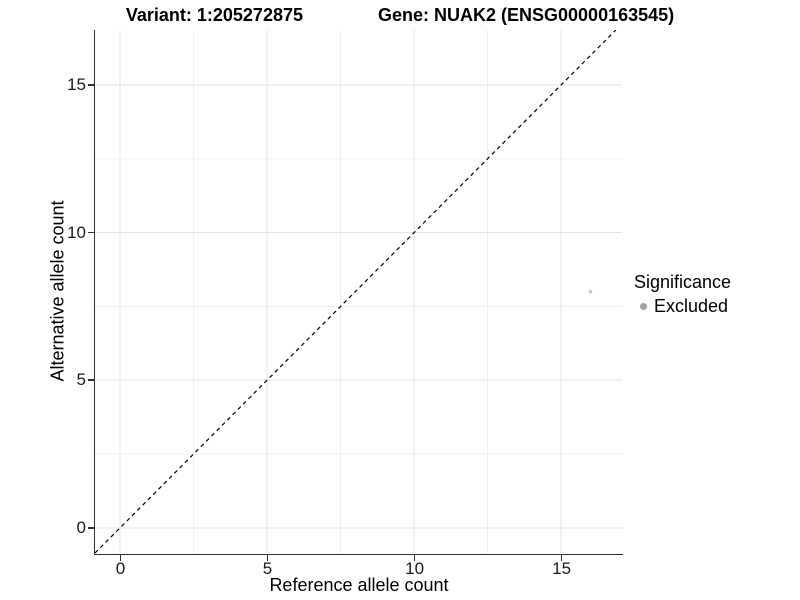 This screenshot has width=800, height=600. What do you see at coordinates (359, 585) in the screenshot?
I see `x-axis-title: Reference allele count` at bounding box center [359, 585].